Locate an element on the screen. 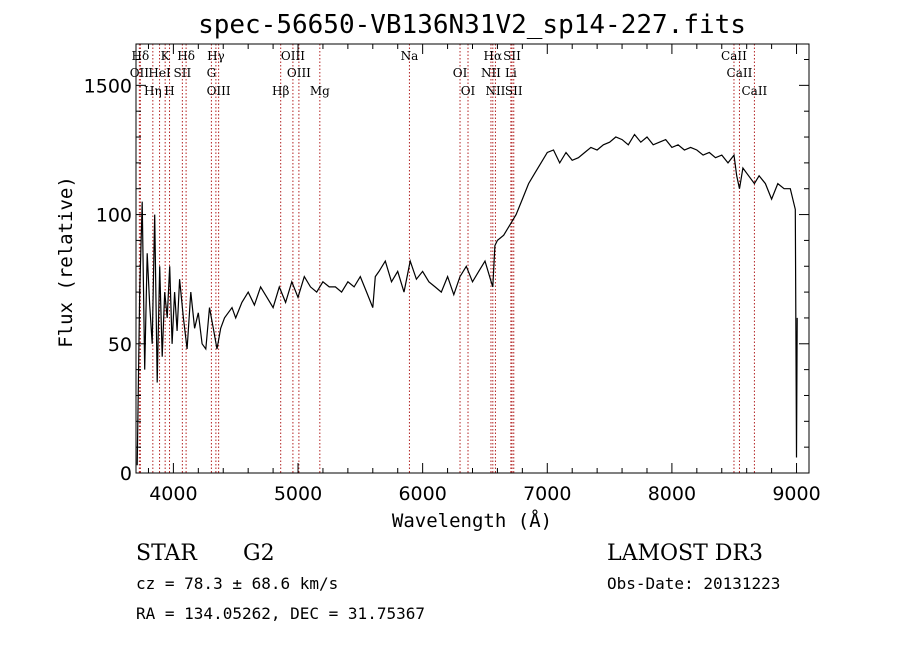 This screenshot has width=900, height=649. ra-dec: RA = 134.05262, DEC = 31.75367 is located at coordinates (280, 613).